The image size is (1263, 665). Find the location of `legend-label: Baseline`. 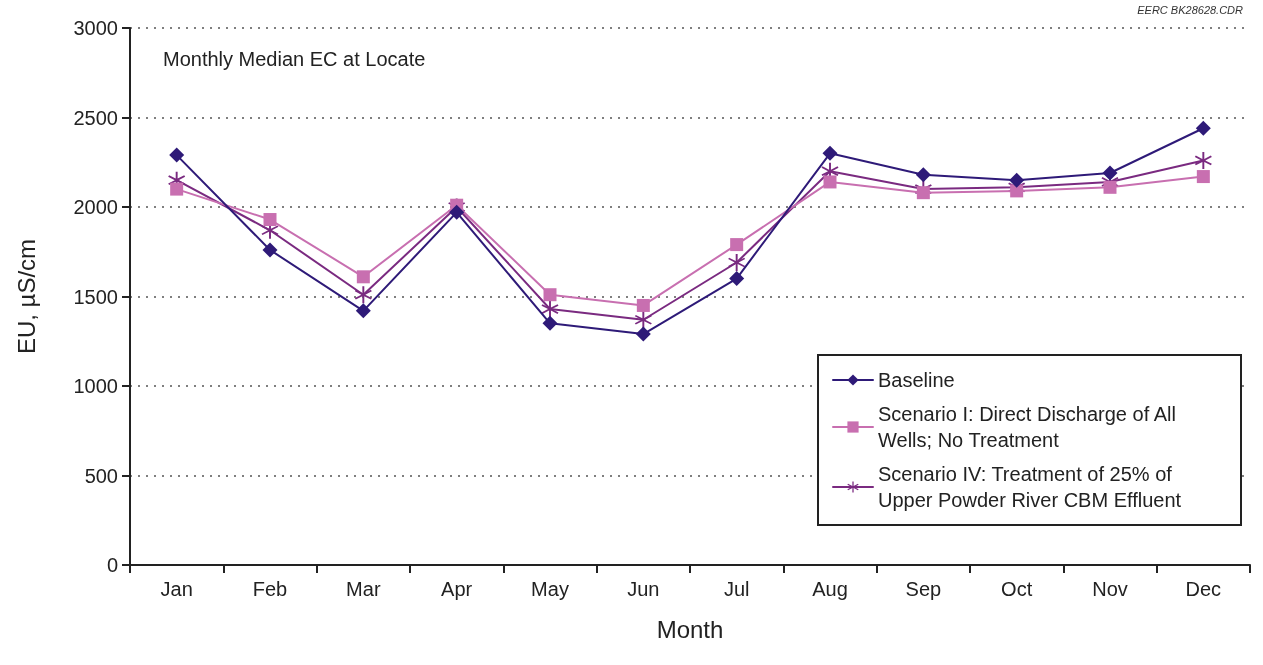

legend-label: Baseline is located at coordinates (916, 380).